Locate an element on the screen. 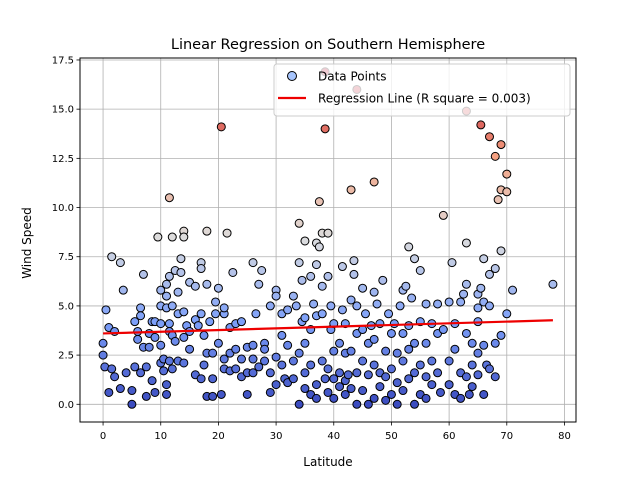  legend-label-points: Data Points is located at coordinates (352, 77).